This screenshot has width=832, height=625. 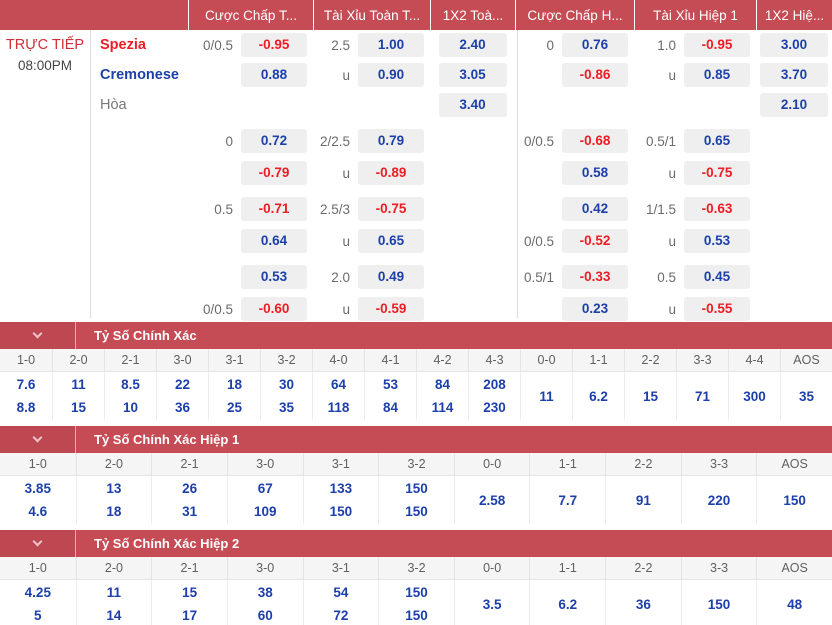 I want to click on score-odds: 30, so click(x=286, y=384).